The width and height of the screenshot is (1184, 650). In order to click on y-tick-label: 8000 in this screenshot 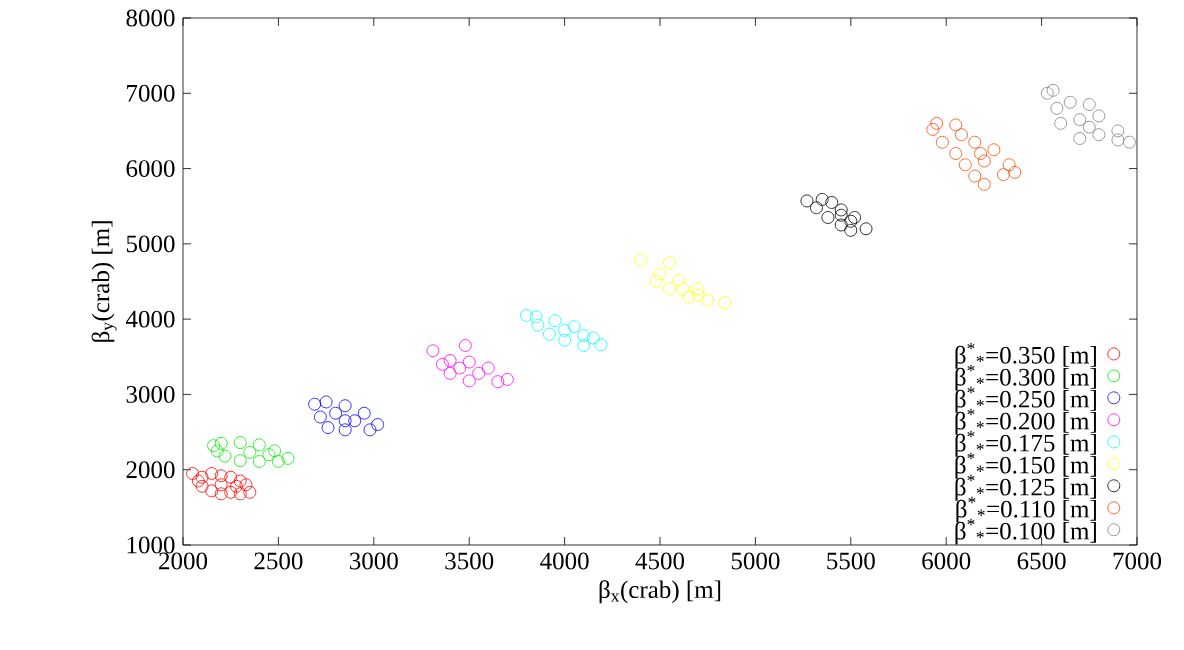, I will do `click(150, 18)`.